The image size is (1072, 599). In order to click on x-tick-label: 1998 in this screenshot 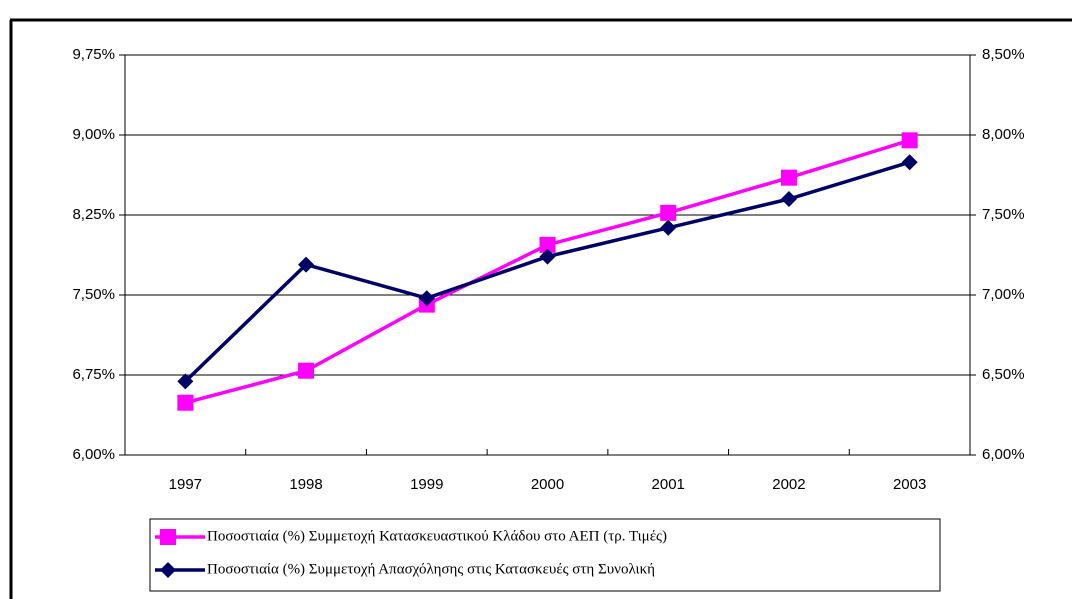, I will do `click(305, 484)`.